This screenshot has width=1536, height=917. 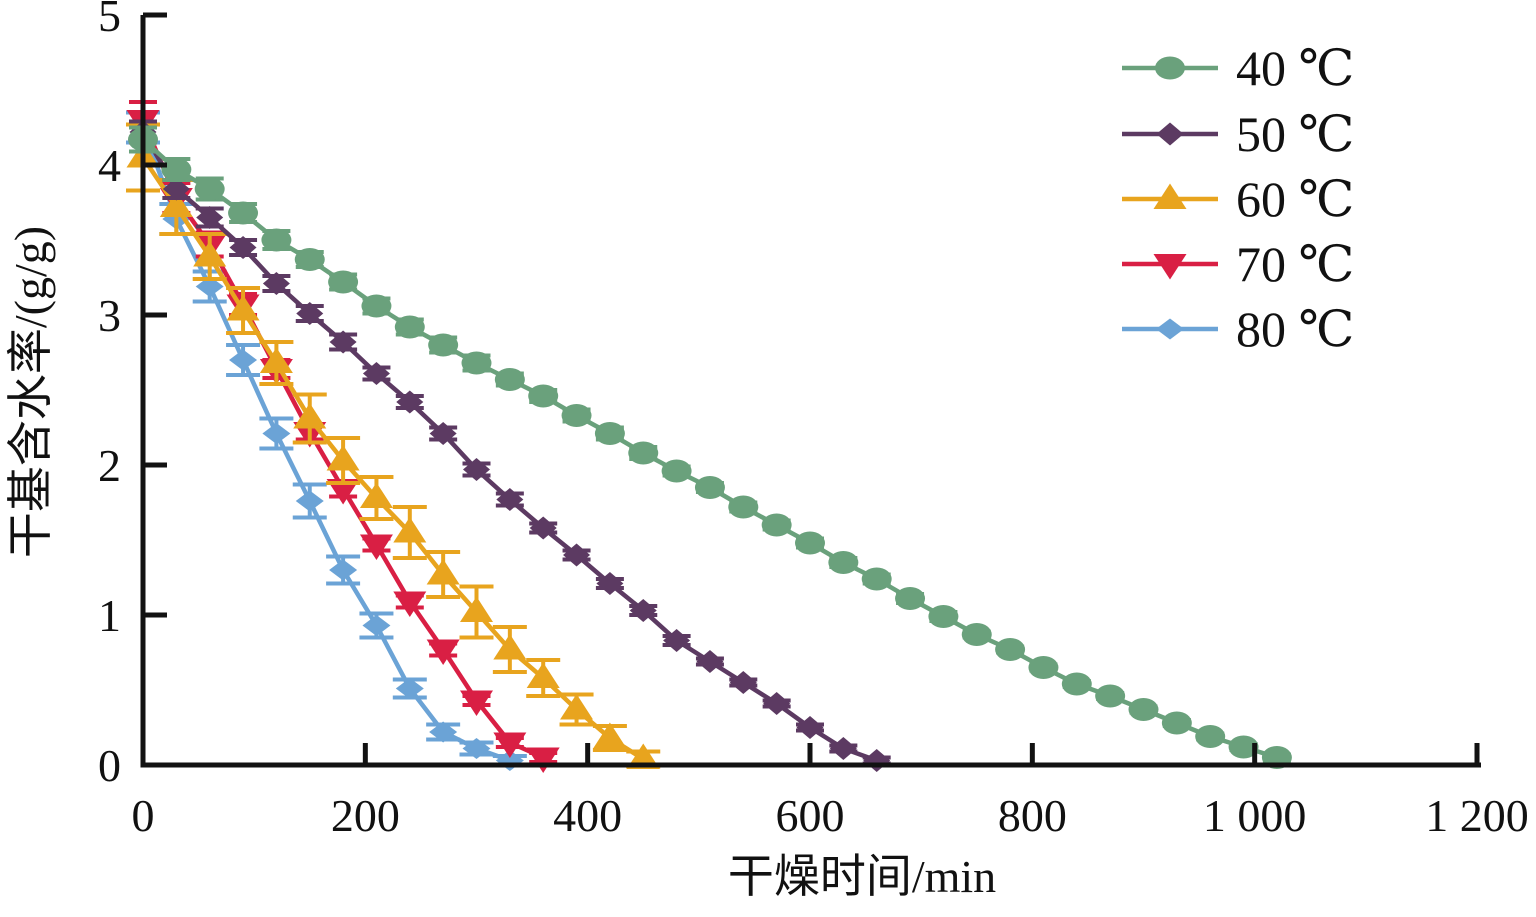 I want to click on x-tick-label-800: 800, so click(x=1032, y=815).